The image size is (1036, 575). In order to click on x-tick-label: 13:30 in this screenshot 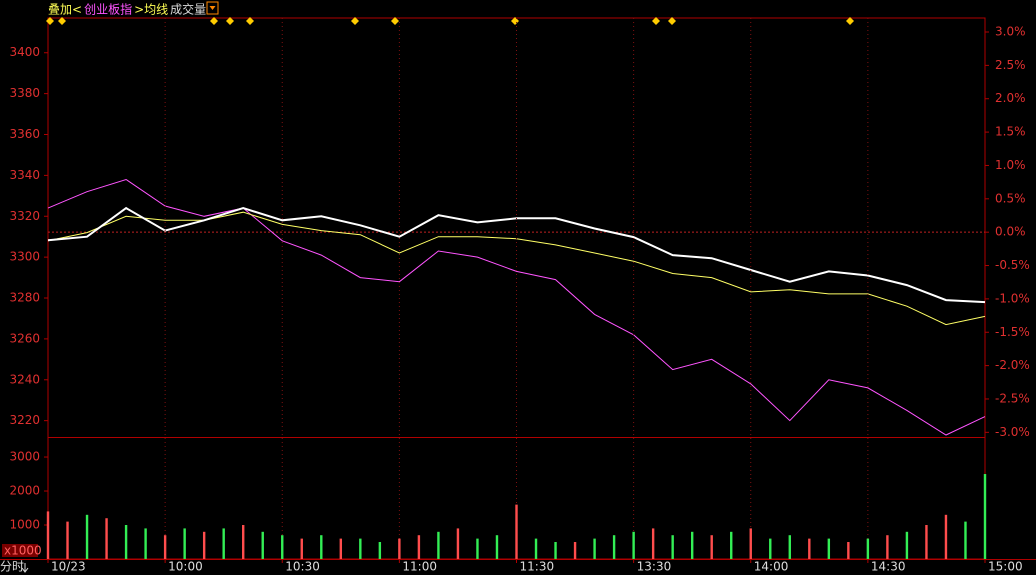, I will do `click(654, 567)`.